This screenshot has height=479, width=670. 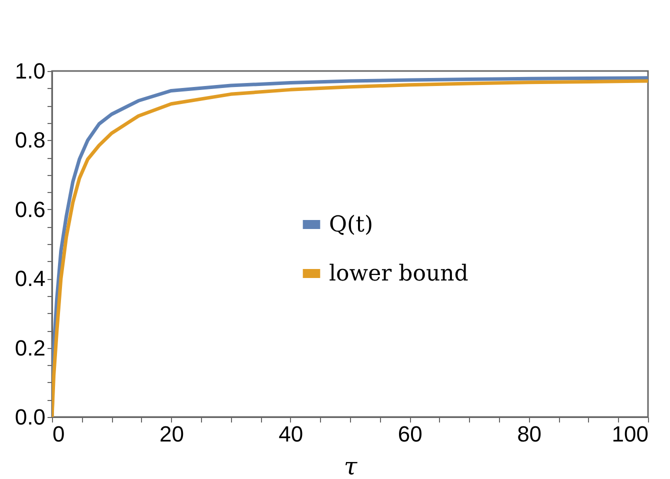 I want to click on x-tick-label: 80, so click(x=529, y=434).